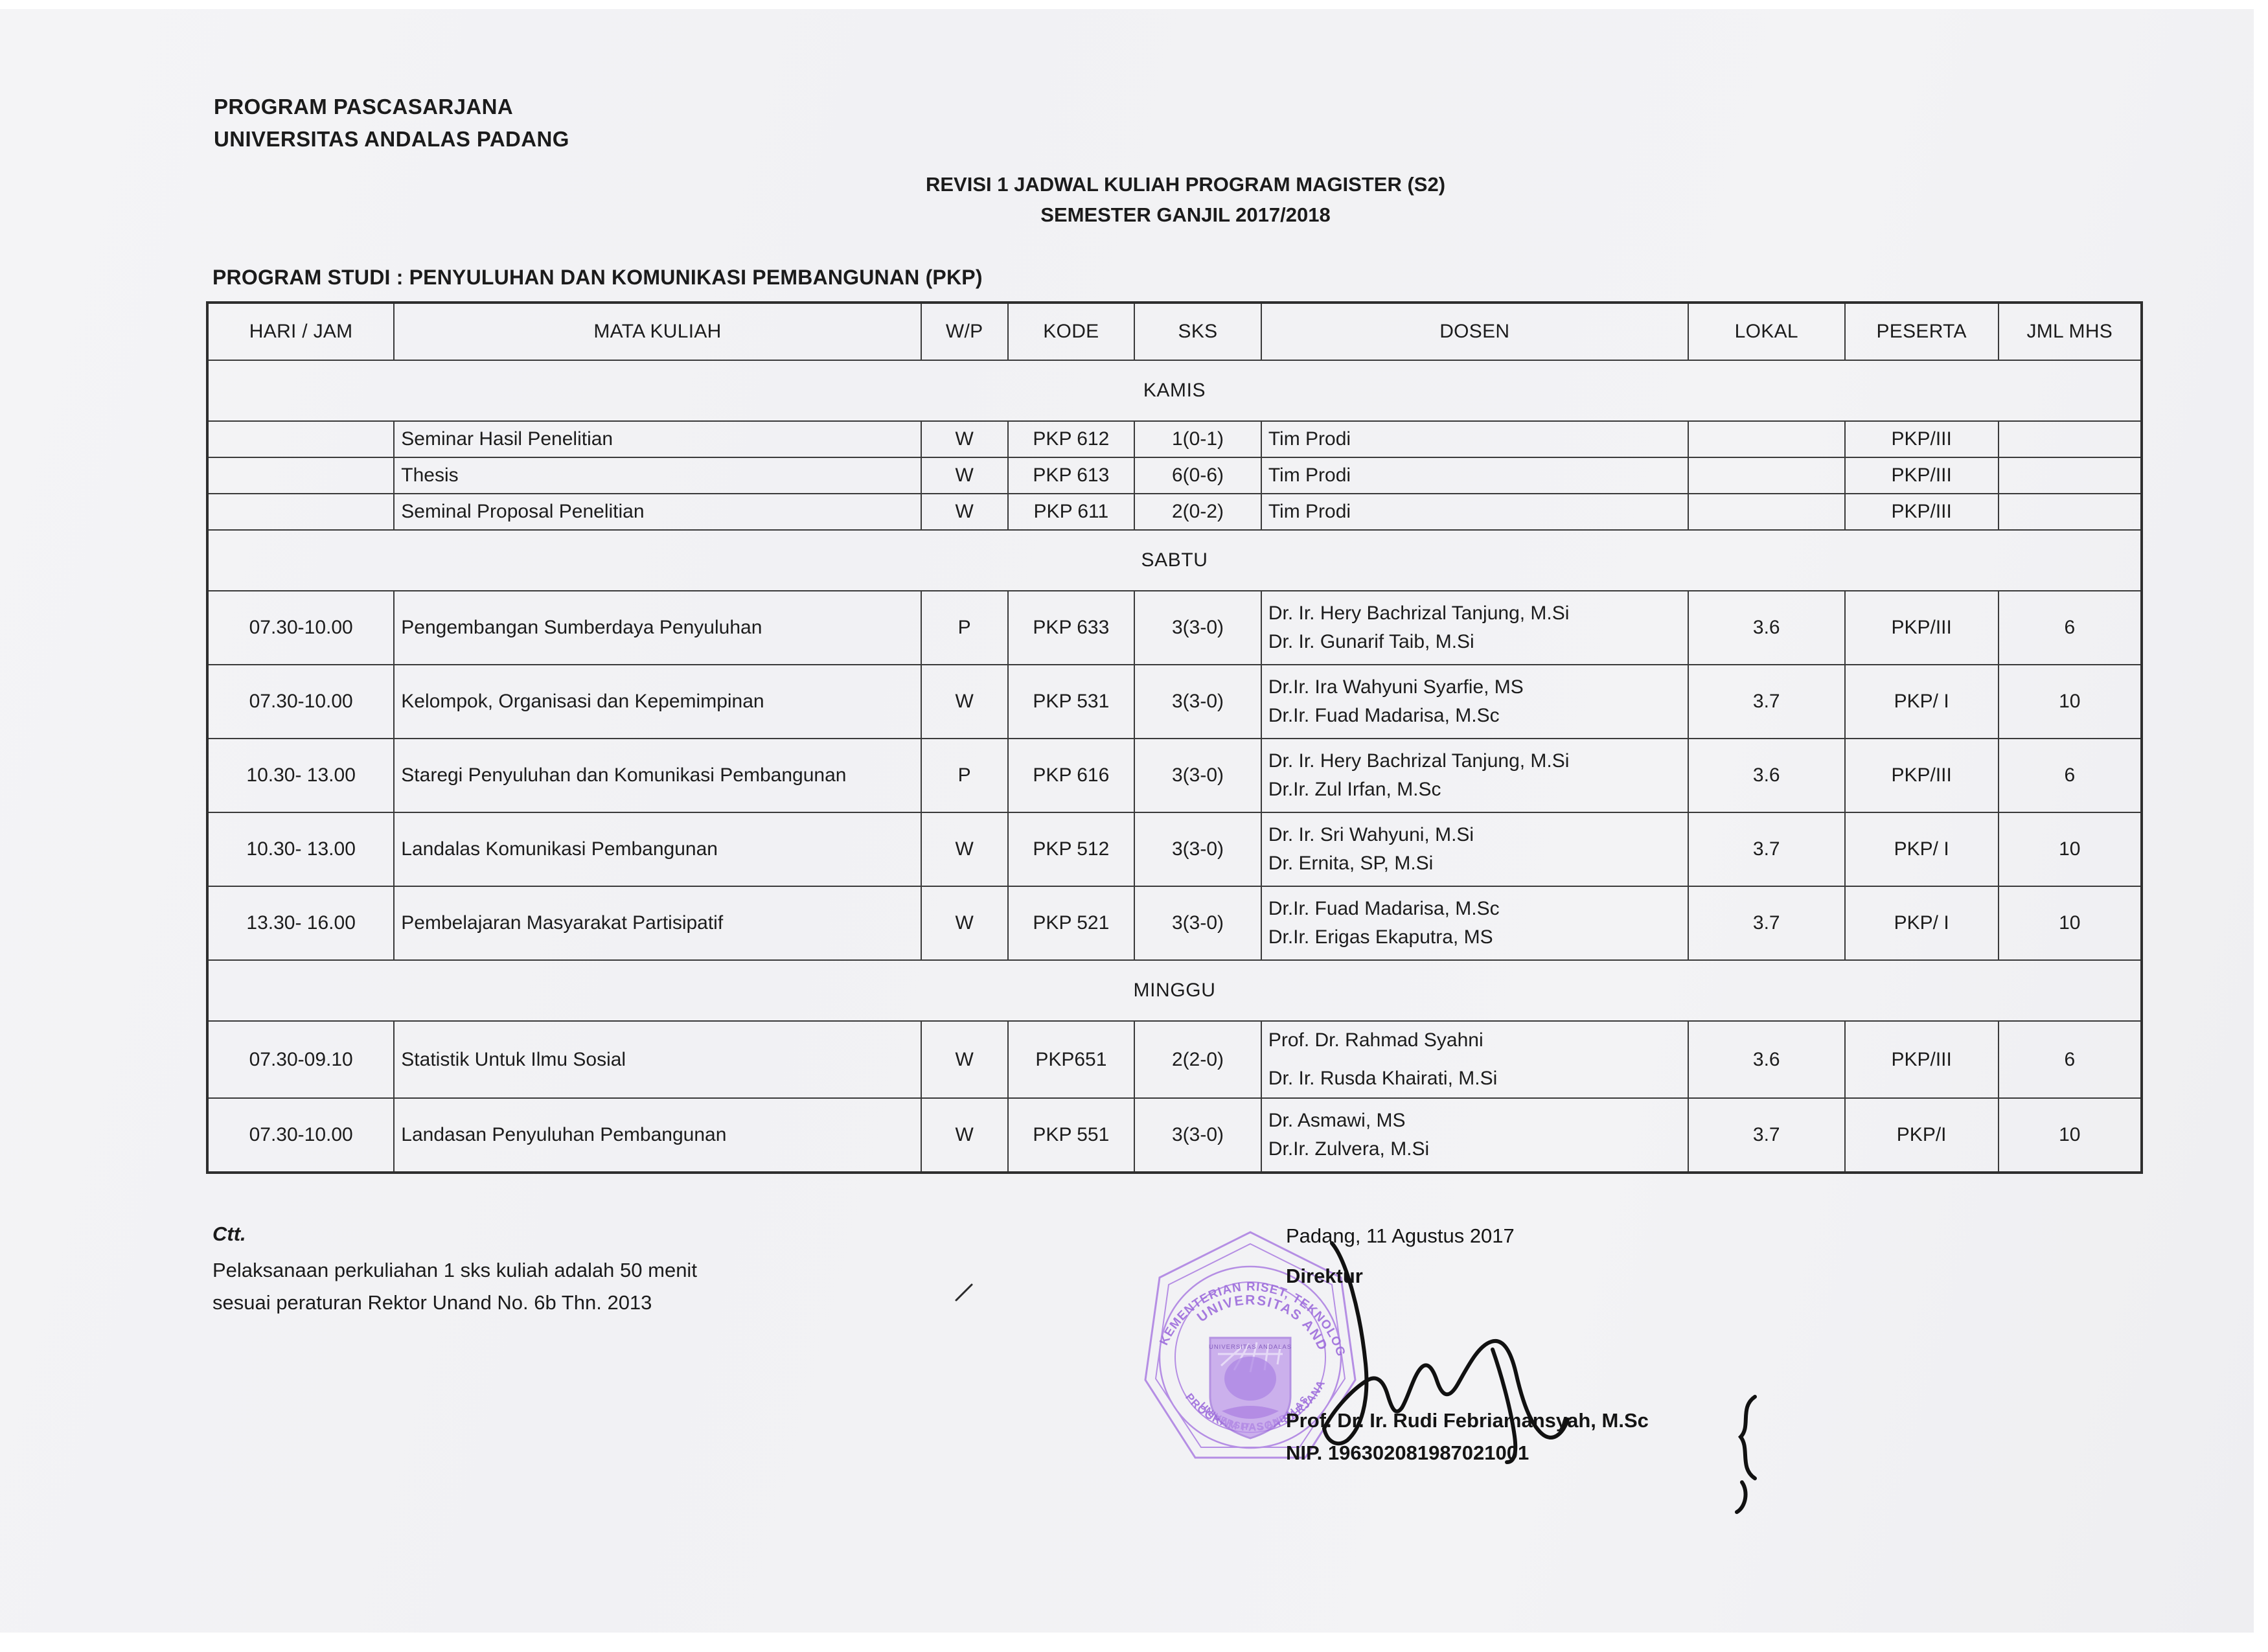 Image resolution: width=2268 pixels, height=1652 pixels. I want to click on col-header-dosen: DOSEN, so click(1474, 331).